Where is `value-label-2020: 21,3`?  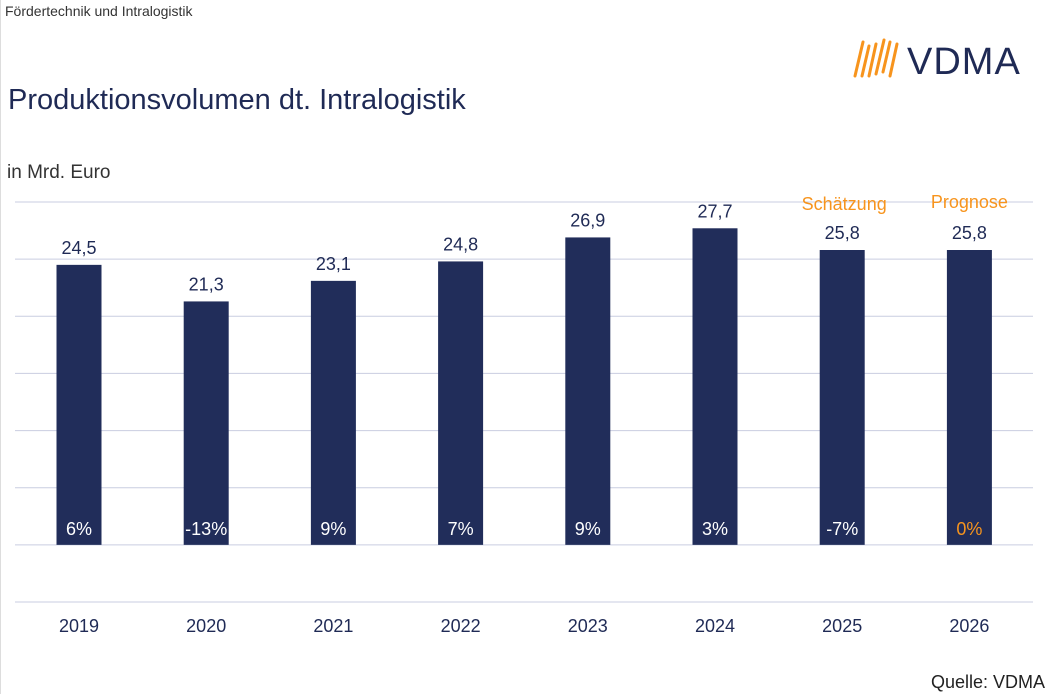 value-label-2020: 21,3 is located at coordinates (206, 284).